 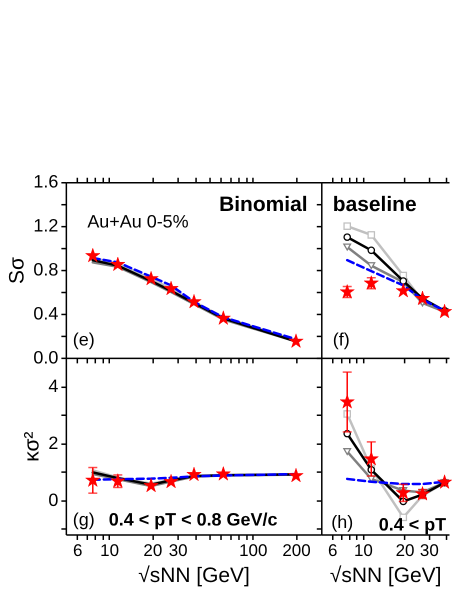 What do you see at coordinates (263, 204) in the screenshot?
I see `annotation: Binomial` at bounding box center [263, 204].